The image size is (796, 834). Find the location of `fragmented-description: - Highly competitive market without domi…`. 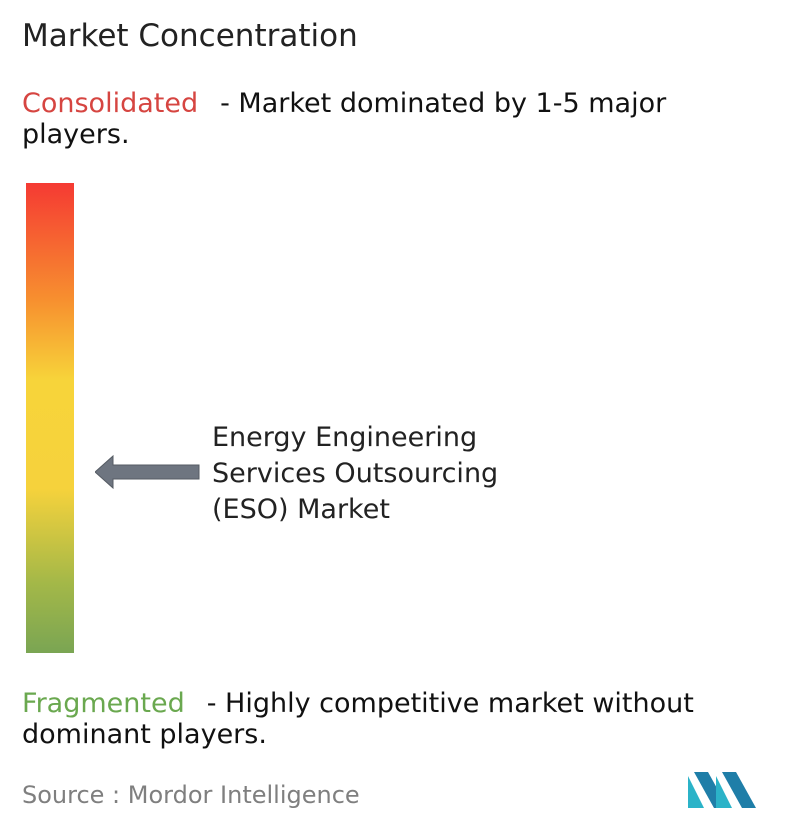

fragmented-description: - Highly competitive market without domi… is located at coordinates (358, 719).